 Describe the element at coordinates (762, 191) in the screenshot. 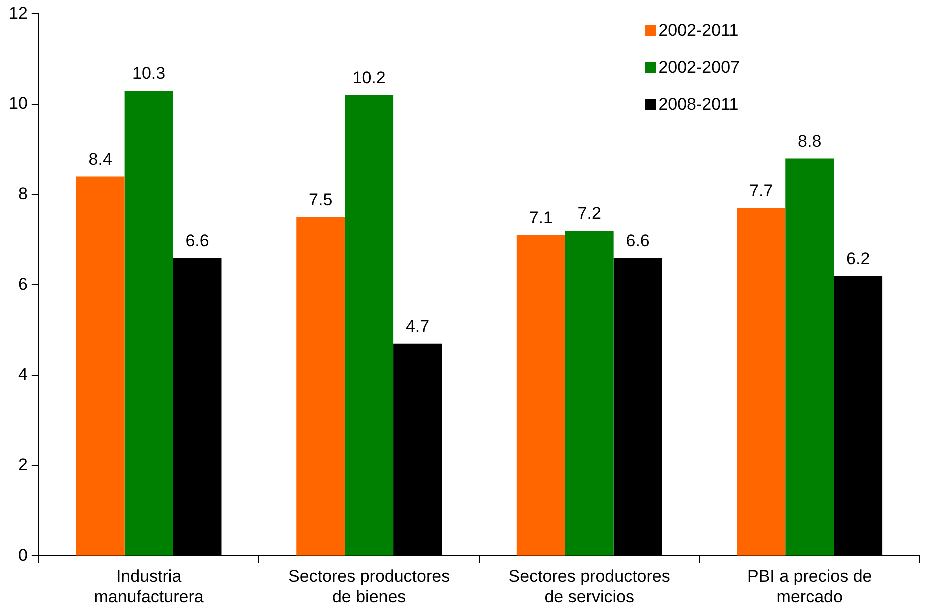

I see `data-label: 7.7` at that location.